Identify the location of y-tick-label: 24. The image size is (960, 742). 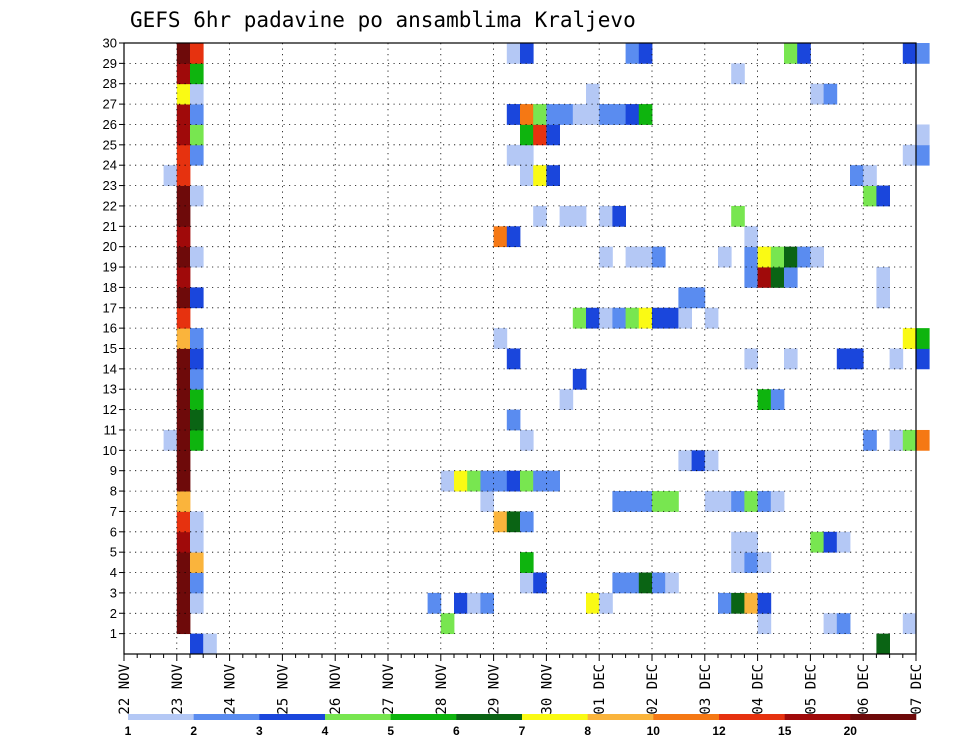
(110, 165).